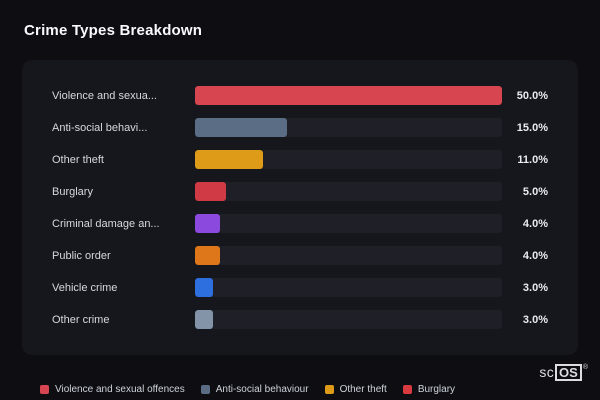  What do you see at coordinates (532, 127) in the screenshot?
I see `value-label: 15.0%` at bounding box center [532, 127].